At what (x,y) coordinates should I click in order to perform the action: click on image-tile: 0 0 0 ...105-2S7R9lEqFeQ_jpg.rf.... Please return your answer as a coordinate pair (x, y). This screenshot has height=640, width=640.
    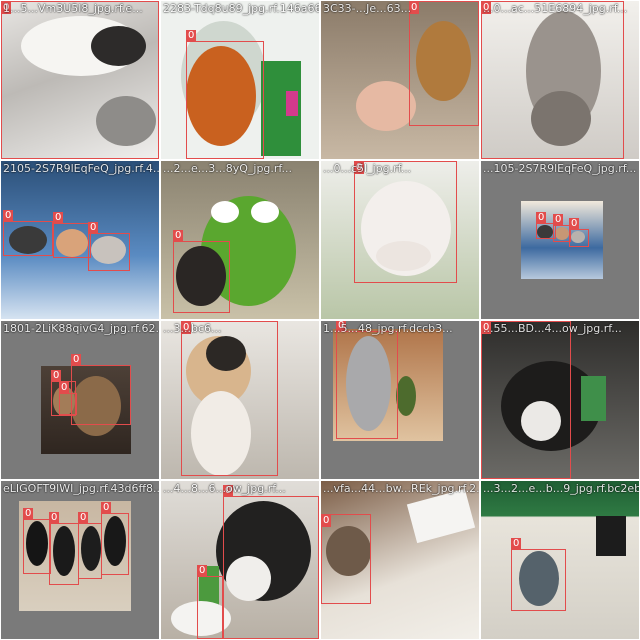
    Looking at the image, I should click on (560, 240).